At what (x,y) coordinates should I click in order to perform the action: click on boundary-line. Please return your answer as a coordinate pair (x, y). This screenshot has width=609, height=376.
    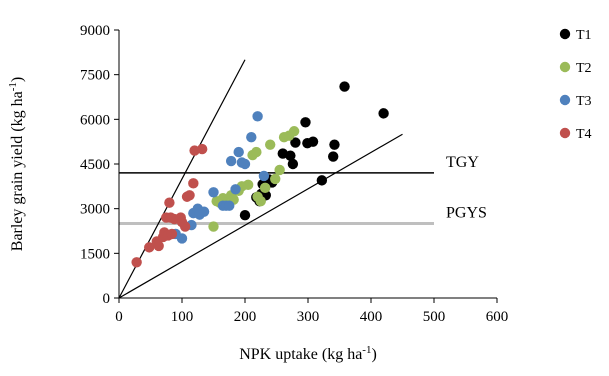
    Looking at the image, I should click on (182, 179).